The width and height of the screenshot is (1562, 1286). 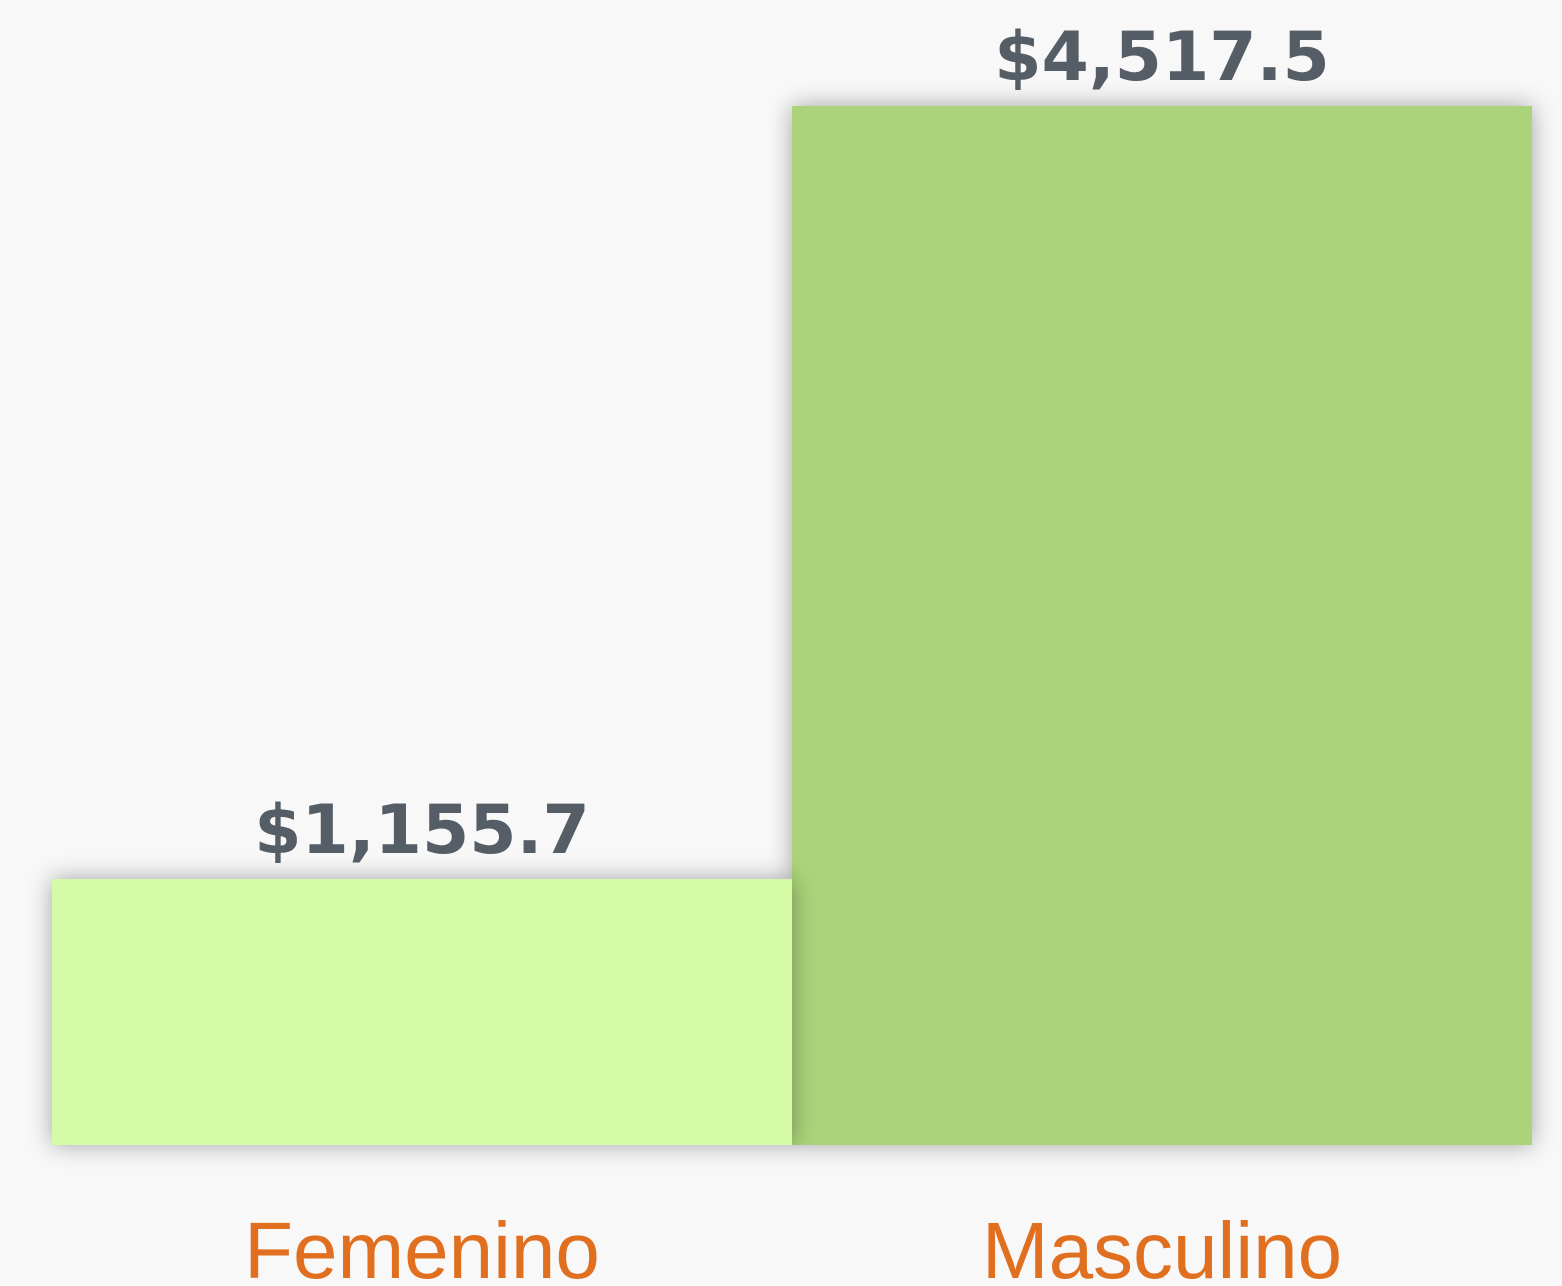 What do you see at coordinates (422, 830) in the screenshot?
I see `data-label: $1,155.7` at bounding box center [422, 830].